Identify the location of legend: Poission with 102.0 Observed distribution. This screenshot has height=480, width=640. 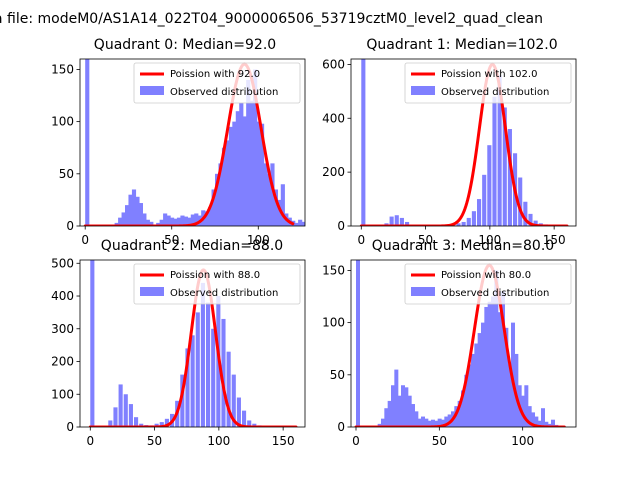
(488, 83).